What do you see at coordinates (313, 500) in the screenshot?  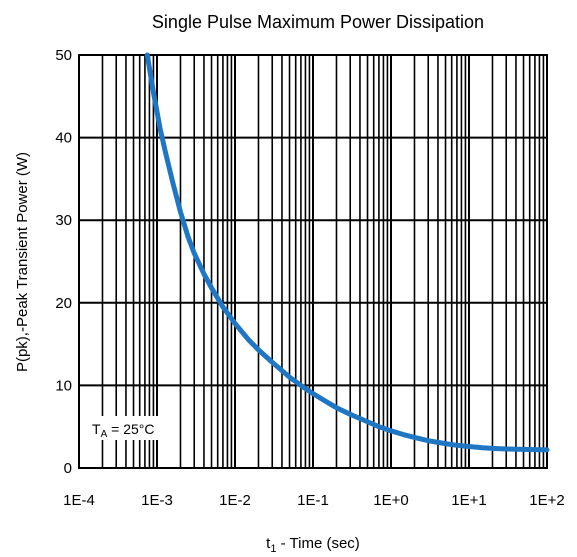 I see `x-tick-label: 1E-1` at bounding box center [313, 500].